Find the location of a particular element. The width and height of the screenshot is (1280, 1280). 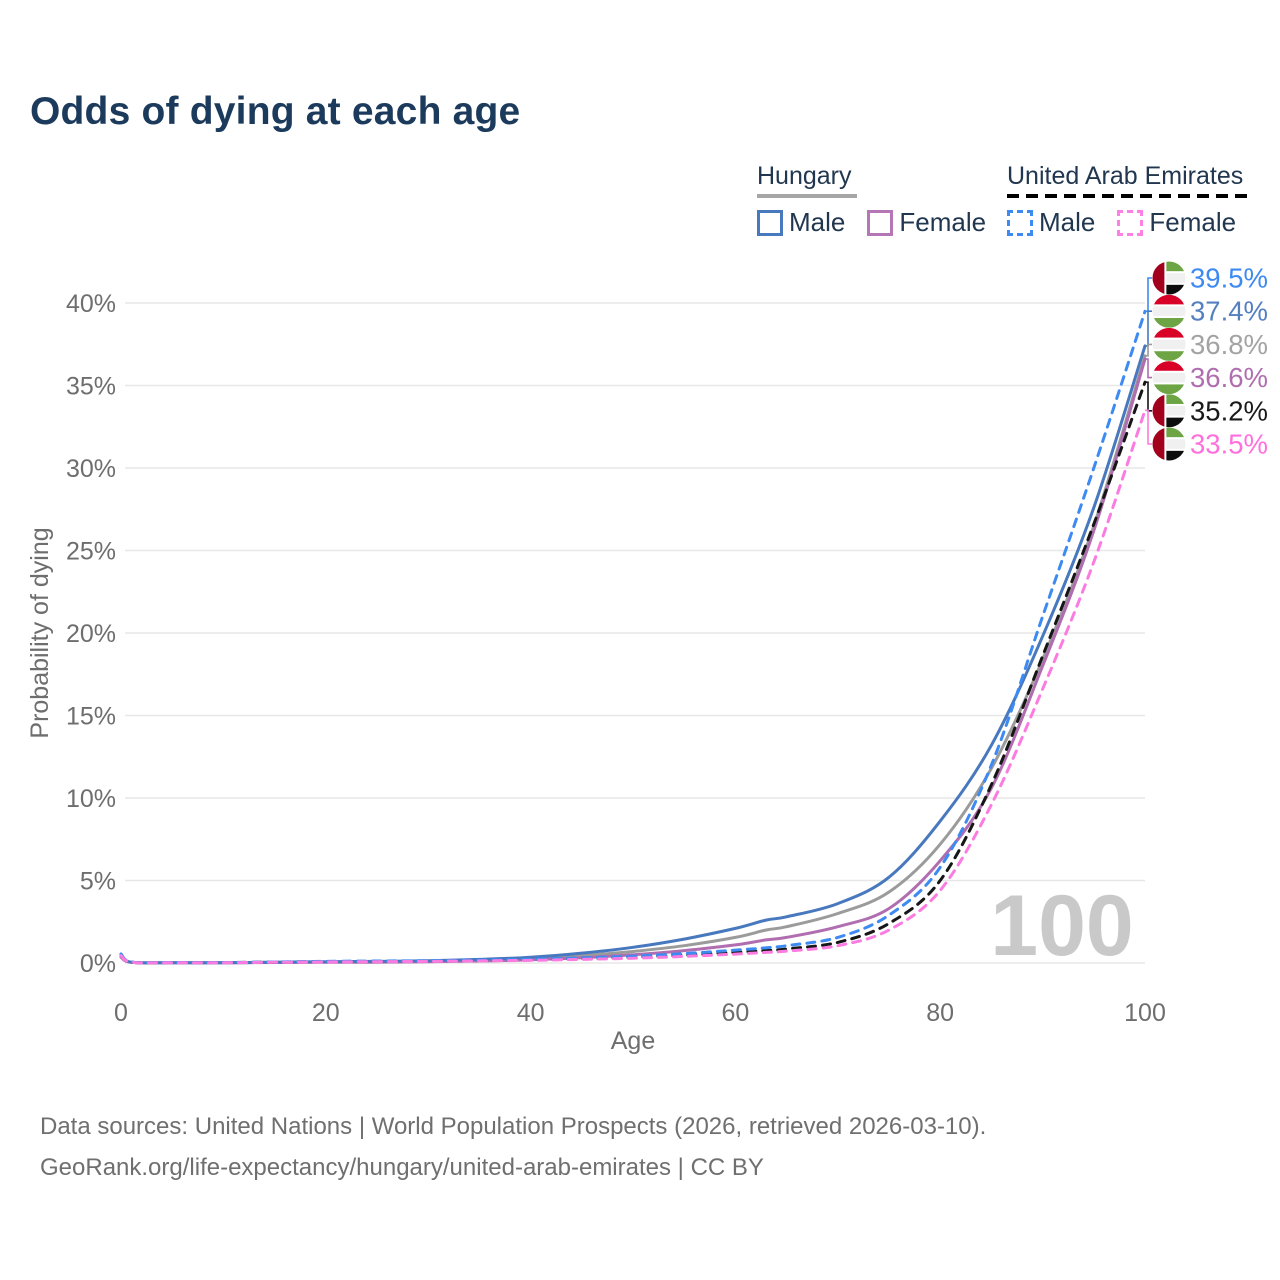

legend-uae-male-label: Male is located at coordinates (1067, 222).